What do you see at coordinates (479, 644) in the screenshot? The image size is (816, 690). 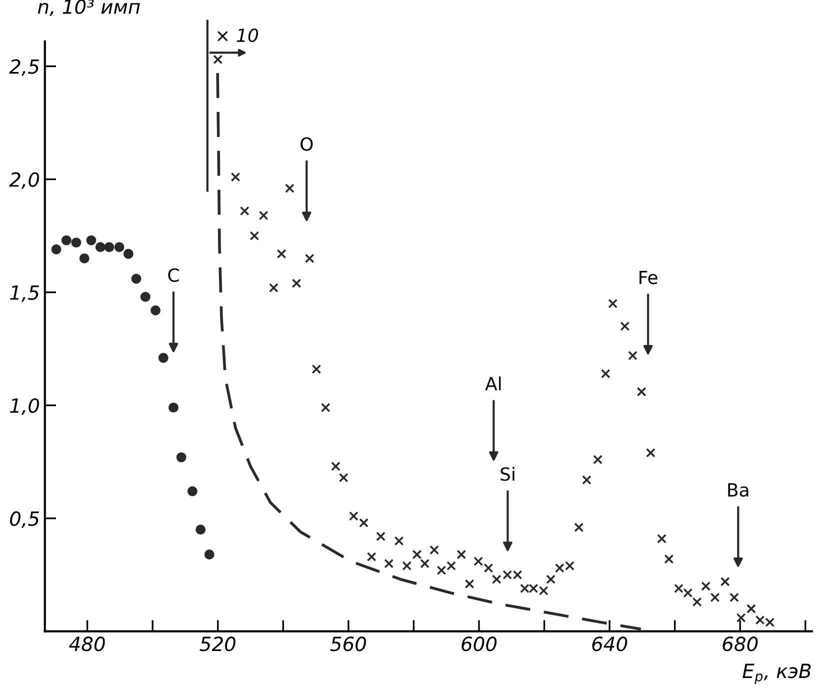 I see `x-tick-label: 600` at bounding box center [479, 644].